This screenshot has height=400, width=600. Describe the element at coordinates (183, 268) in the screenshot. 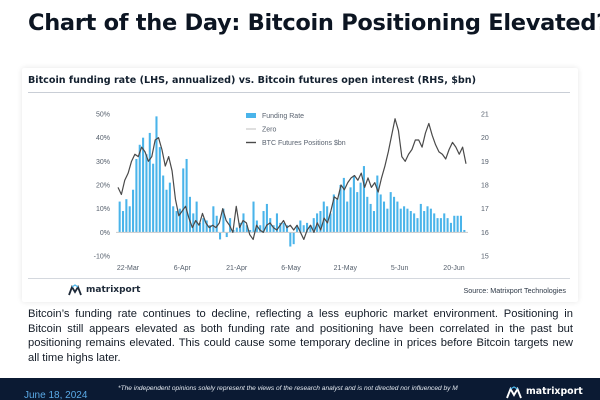

I see `x-tick-label: 6-Apr` at that location.